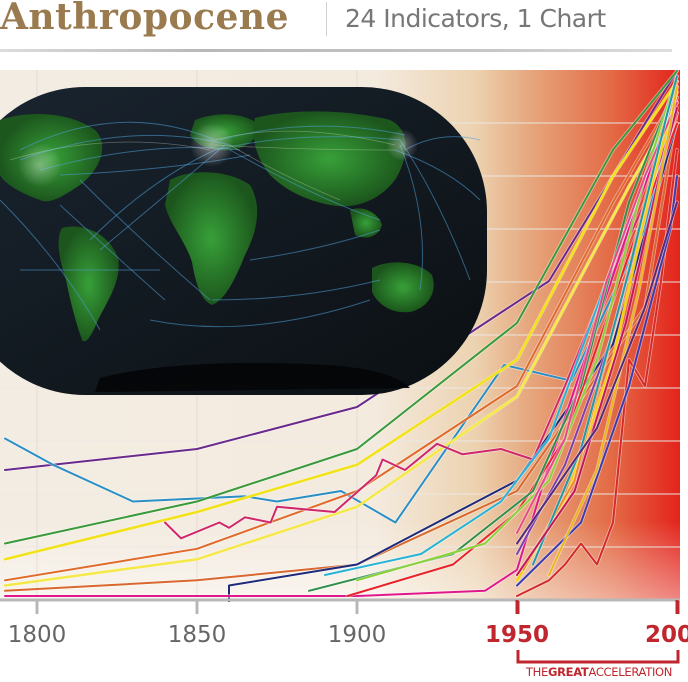 Image resolution: width=688 pixels, height=682 pixels. I want to click on page-header: Anthropocene 24 Indicators, 1 Chart, so click(344, 22).